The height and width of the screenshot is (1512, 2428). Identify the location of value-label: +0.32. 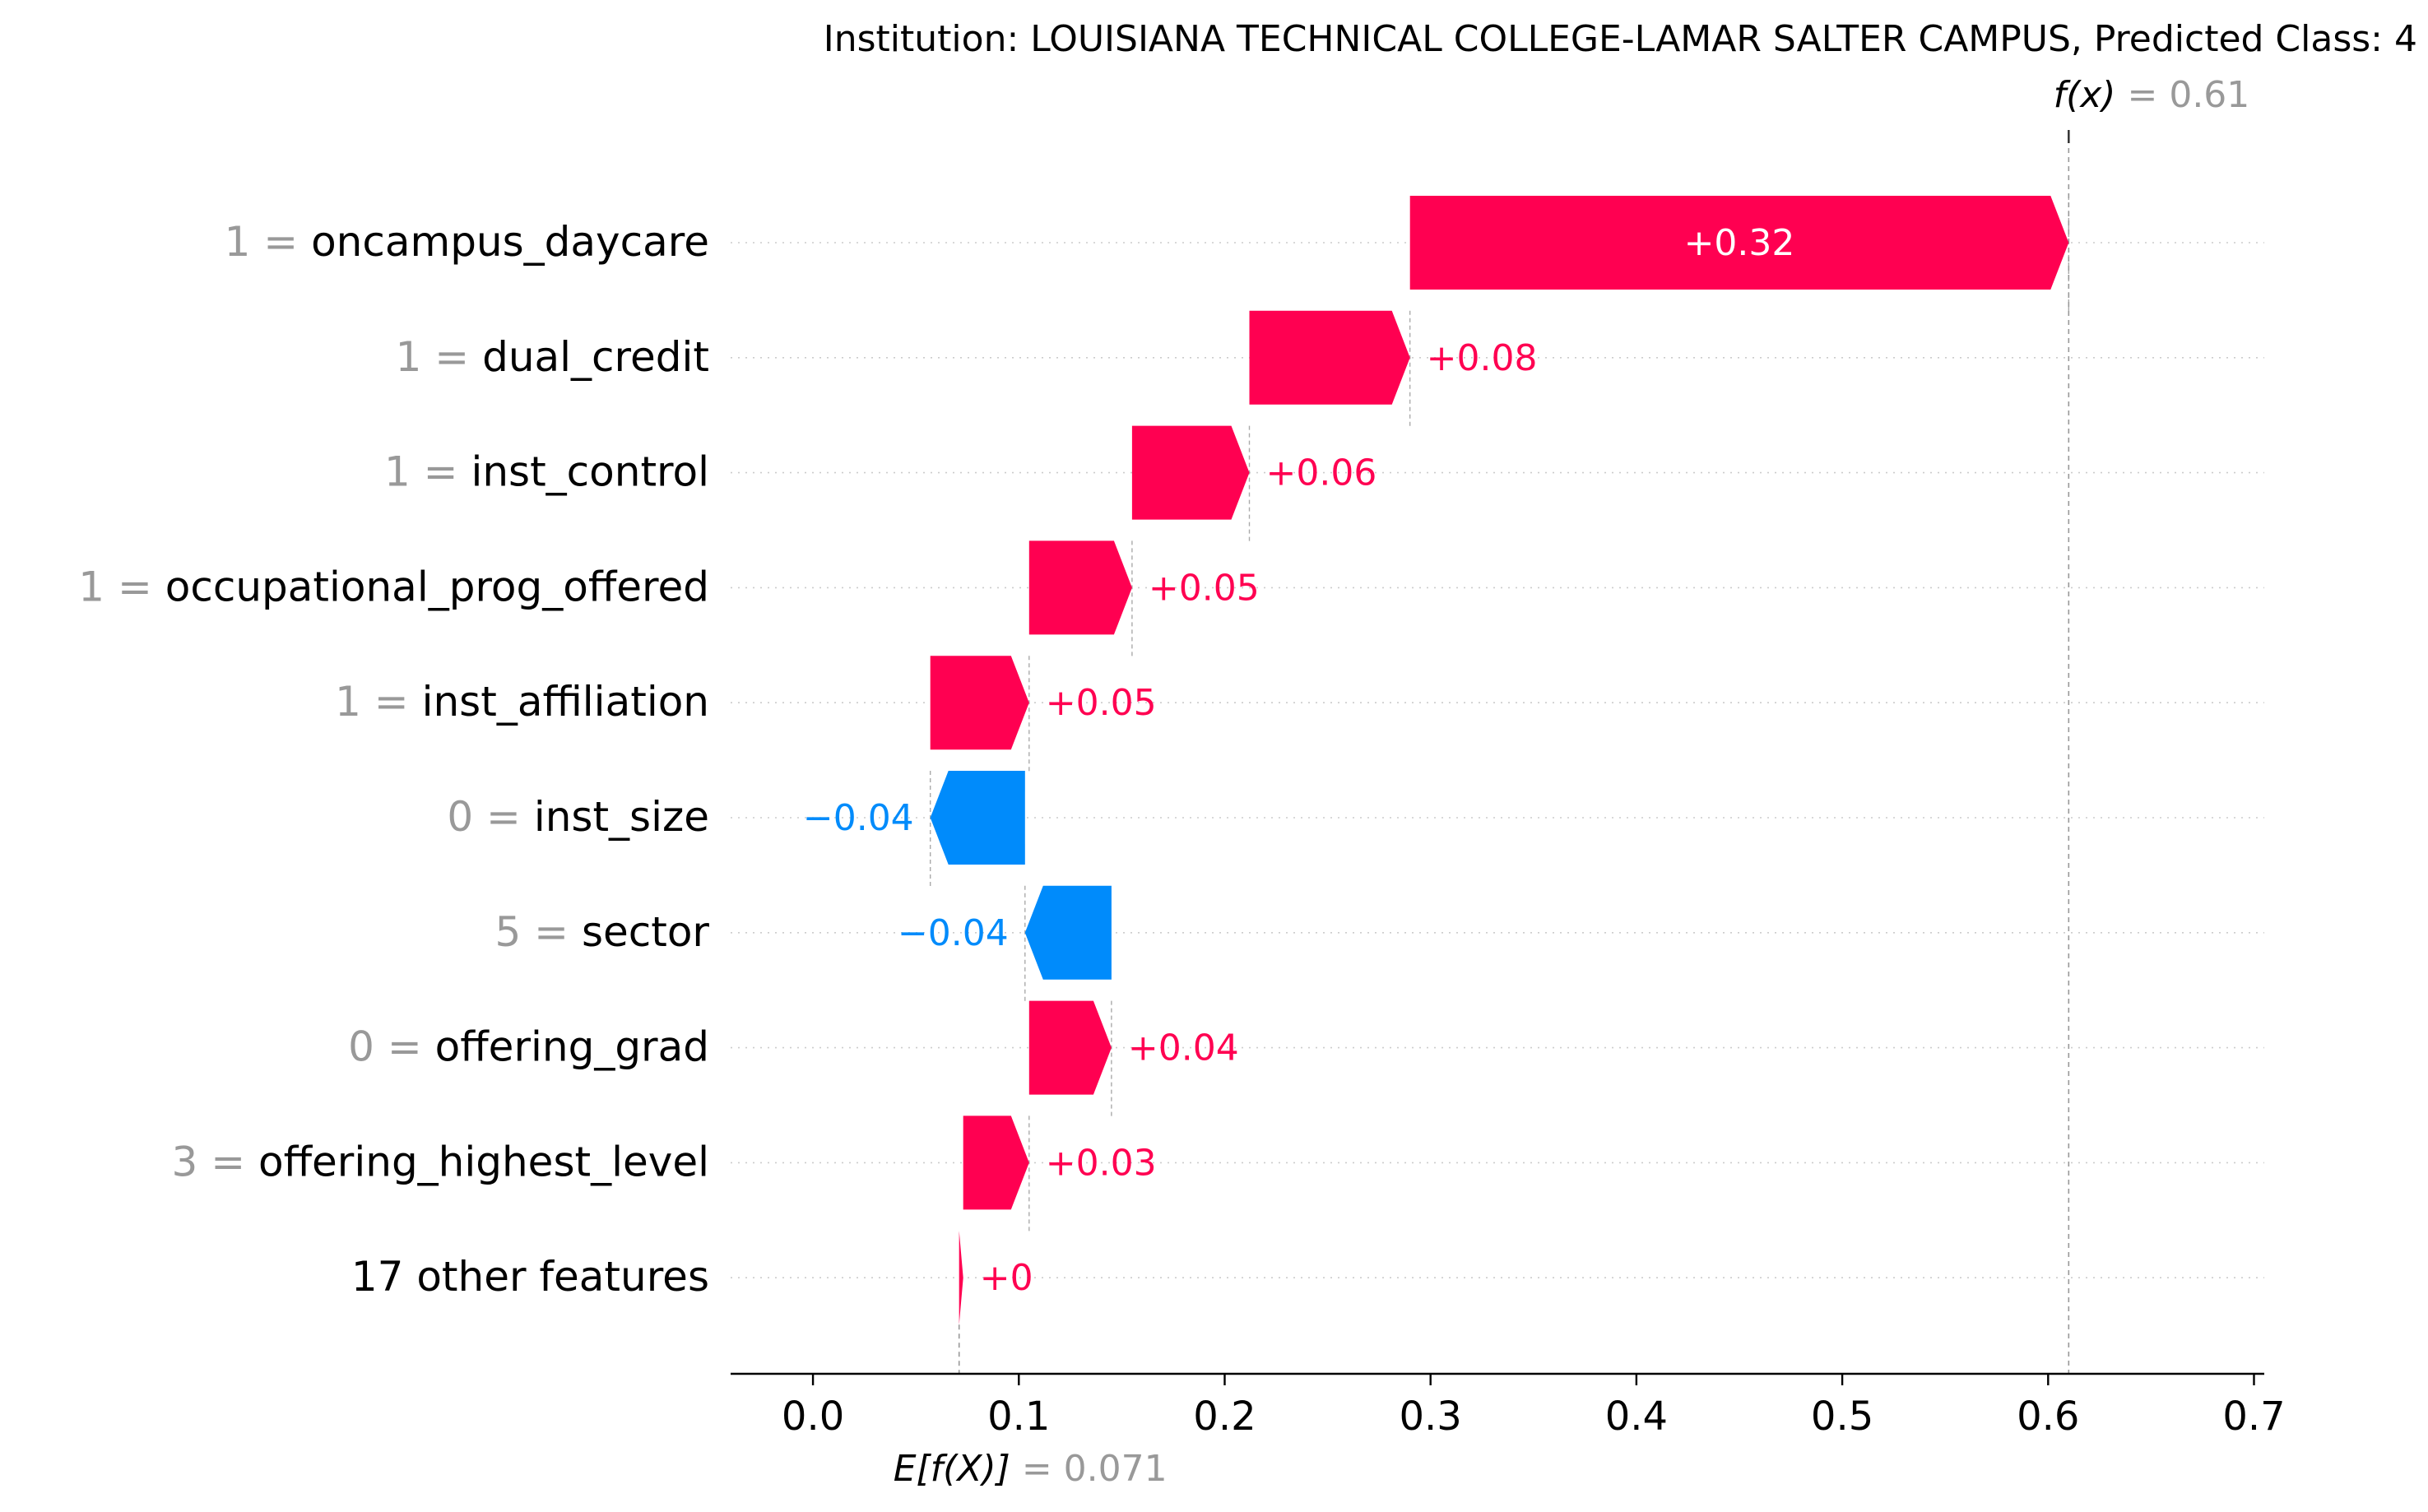
(1739, 243).